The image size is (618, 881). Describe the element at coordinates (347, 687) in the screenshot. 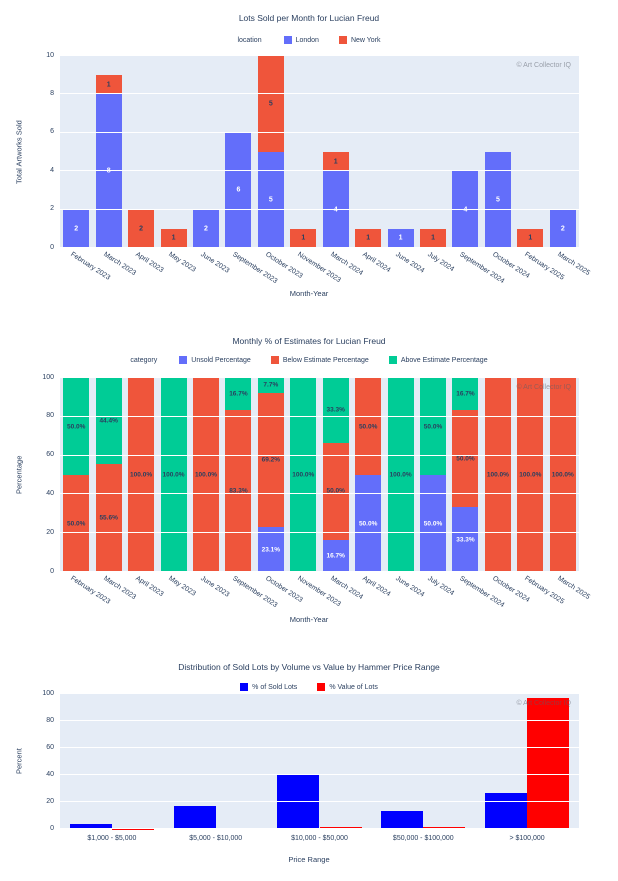

I see `legend-item-value-of-lots: % Value of Lots` at that location.